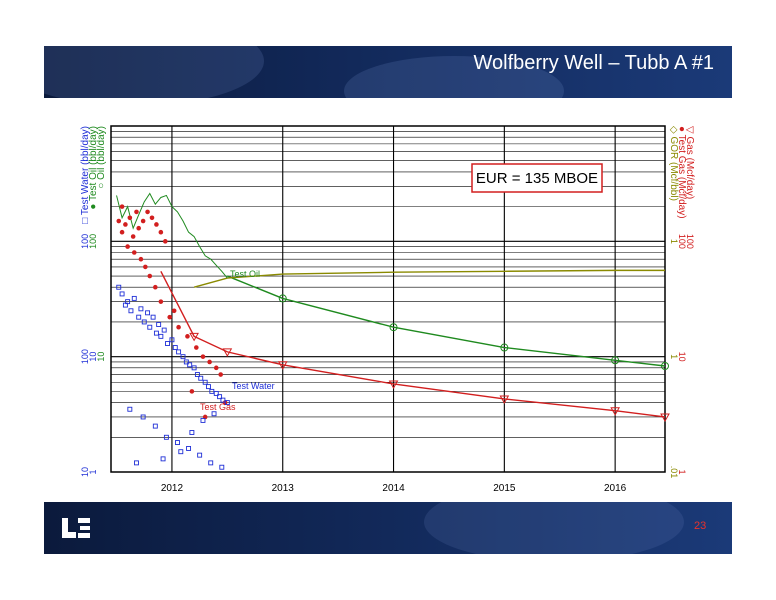 The height and width of the screenshot is (600, 776). Describe the element at coordinates (245, 274) in the screenshot. I see `series-label: Test Oil` at that location.